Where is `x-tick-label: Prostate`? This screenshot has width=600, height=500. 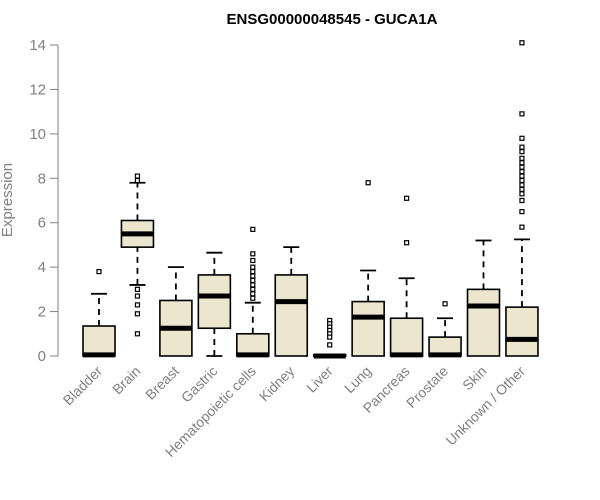
x-tick-label: Prostate is located at coordinates (427, 387).